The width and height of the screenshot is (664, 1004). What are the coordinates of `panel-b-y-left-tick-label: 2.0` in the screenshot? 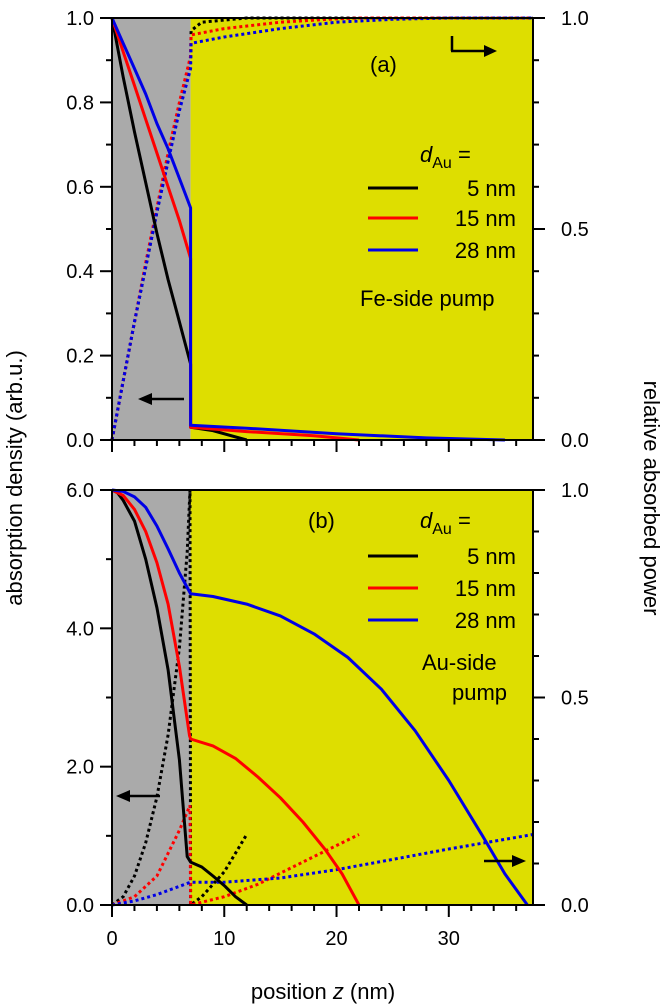 It's located at (80, 768).